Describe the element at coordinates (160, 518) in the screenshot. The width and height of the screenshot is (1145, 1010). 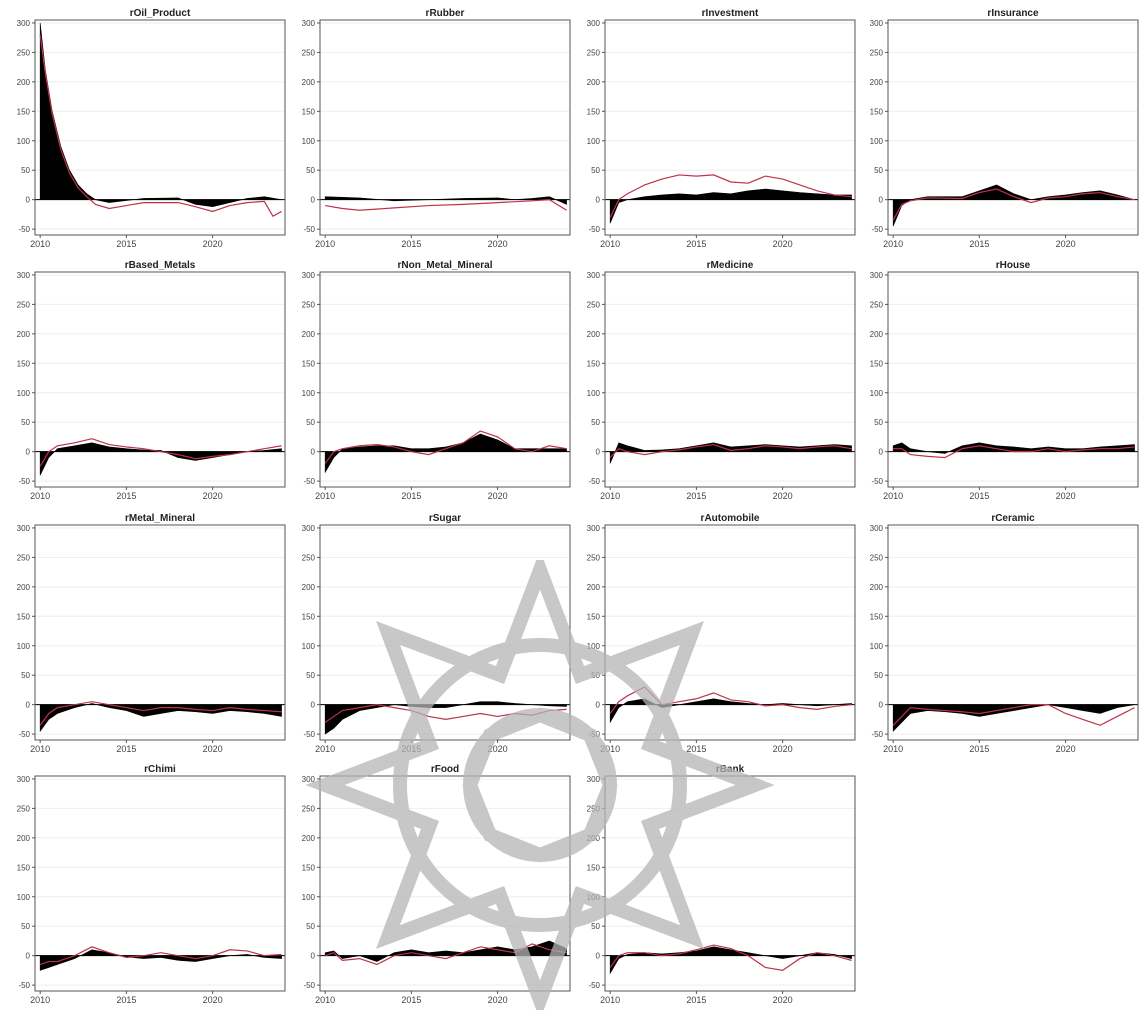
I see `panel-title: rMetal_Mineral` at that location.